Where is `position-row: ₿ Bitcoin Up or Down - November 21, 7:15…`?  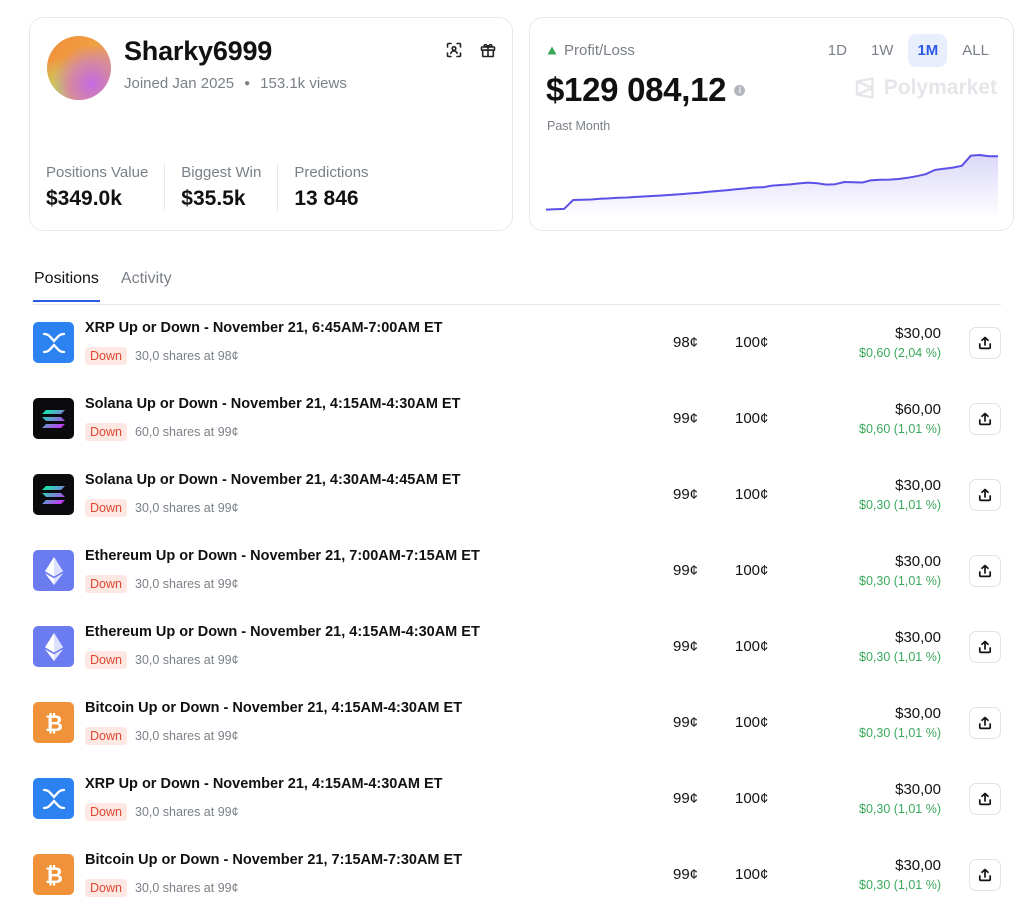
position-row: ₿ Bitcoin Up or Down - November 21, 7:15… is located at coordinates (518, 875).